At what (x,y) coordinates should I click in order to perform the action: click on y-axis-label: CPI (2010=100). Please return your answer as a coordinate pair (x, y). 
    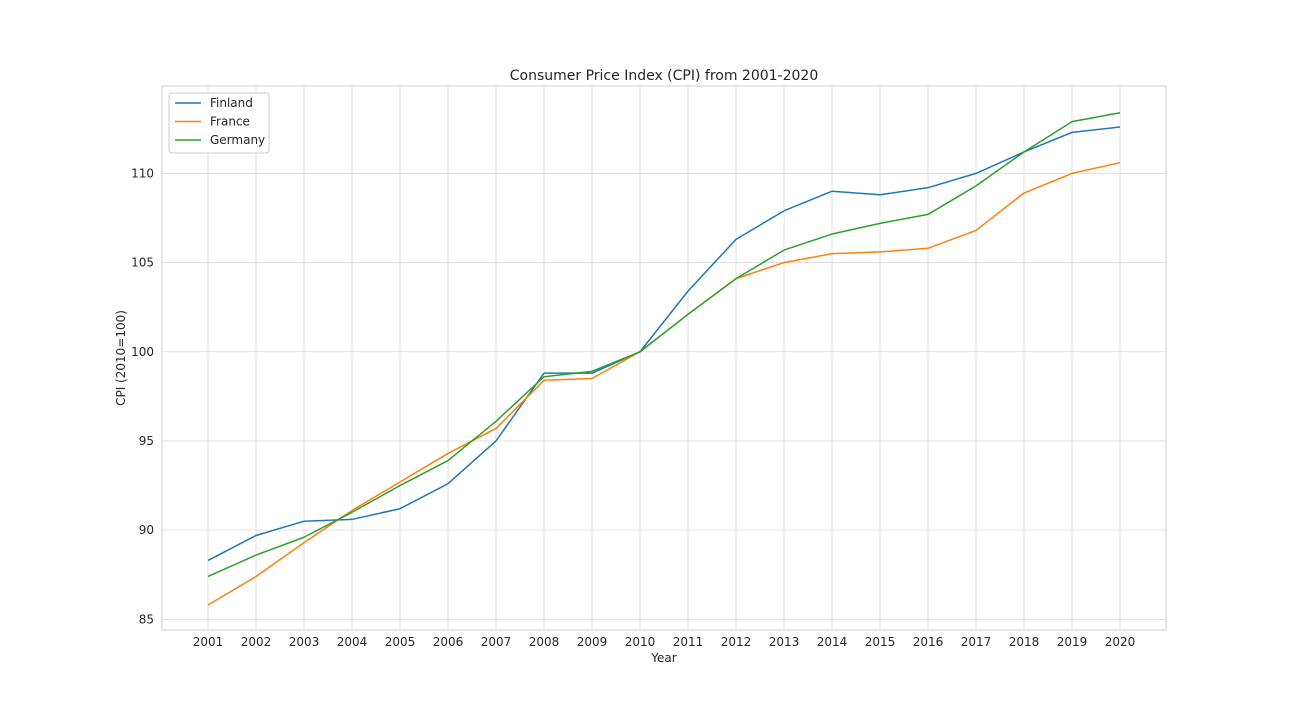
    Looking at the image, I should click on (121, 358).